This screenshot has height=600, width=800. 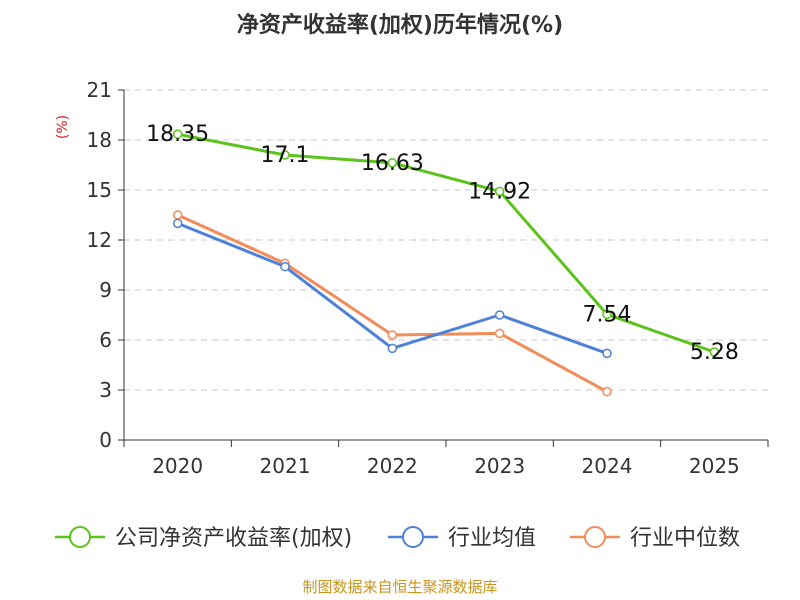 I want to click on data-label: 7.54, so click(x=607, y=314).